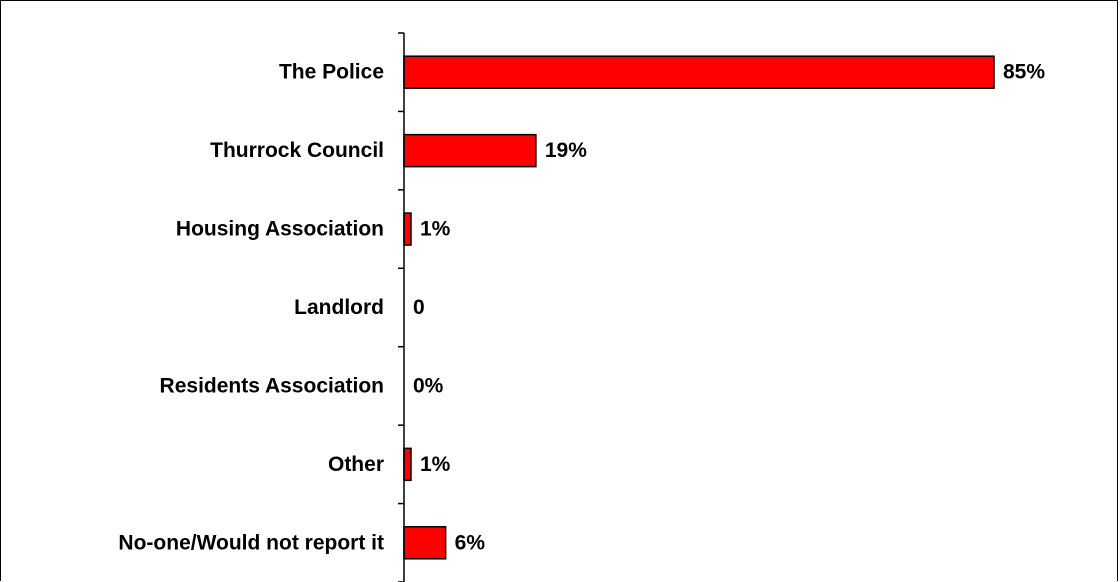 This screenshot has height=582, width=1120. I want to click on data-label: 0, so click(419, 307).